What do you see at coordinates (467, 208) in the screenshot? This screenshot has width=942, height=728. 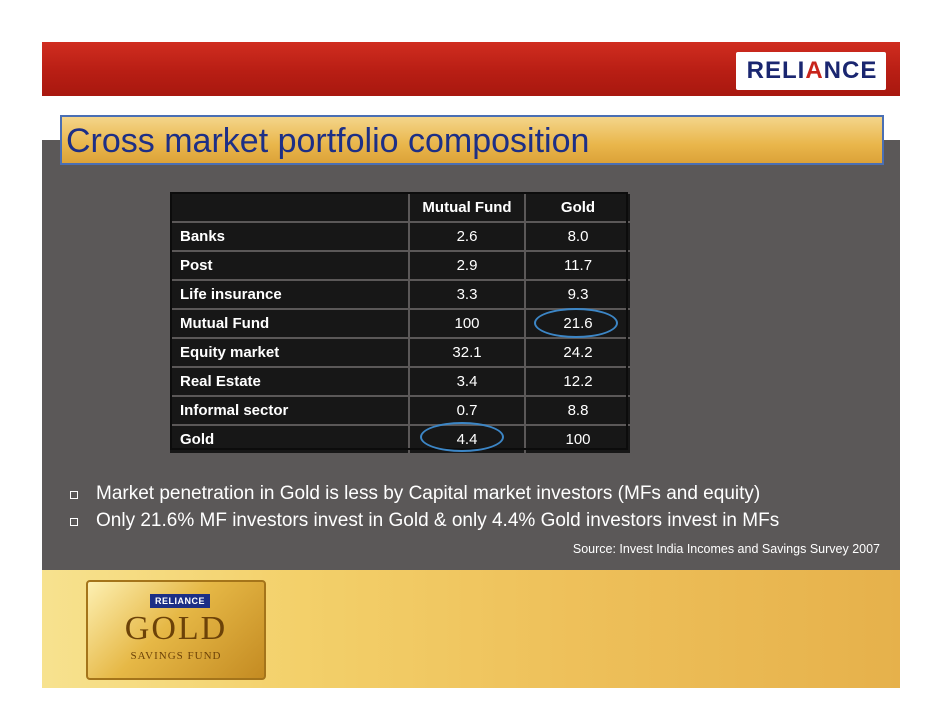 I see `table-header-mutual-fund: Mutual Fund` at bounding box center [467, 208].